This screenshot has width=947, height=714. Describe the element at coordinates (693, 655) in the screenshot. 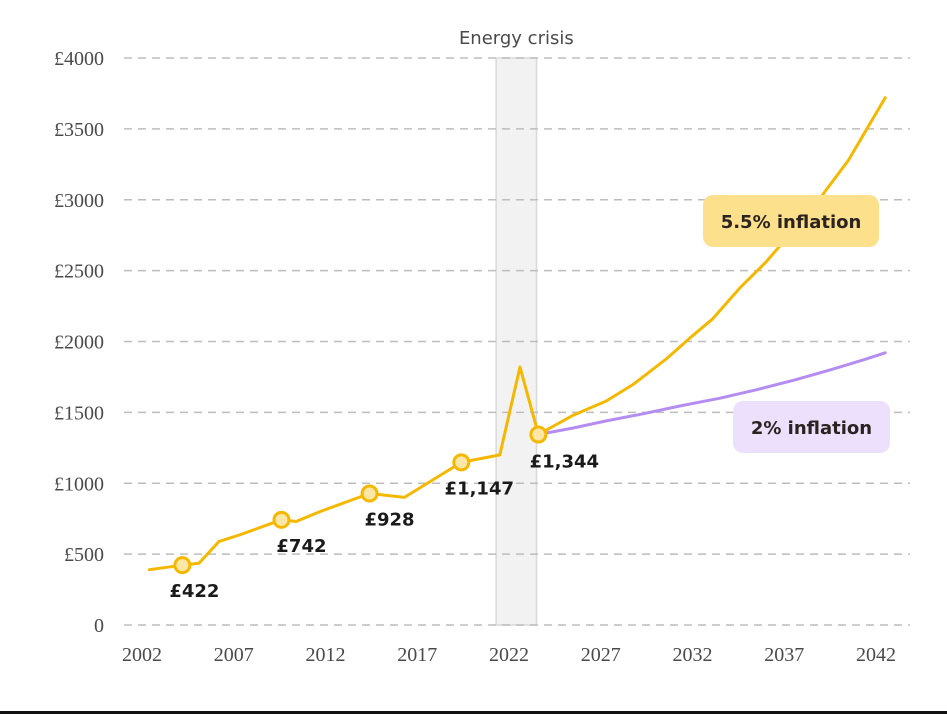

I see `x-tick-label: 2032` at that location.